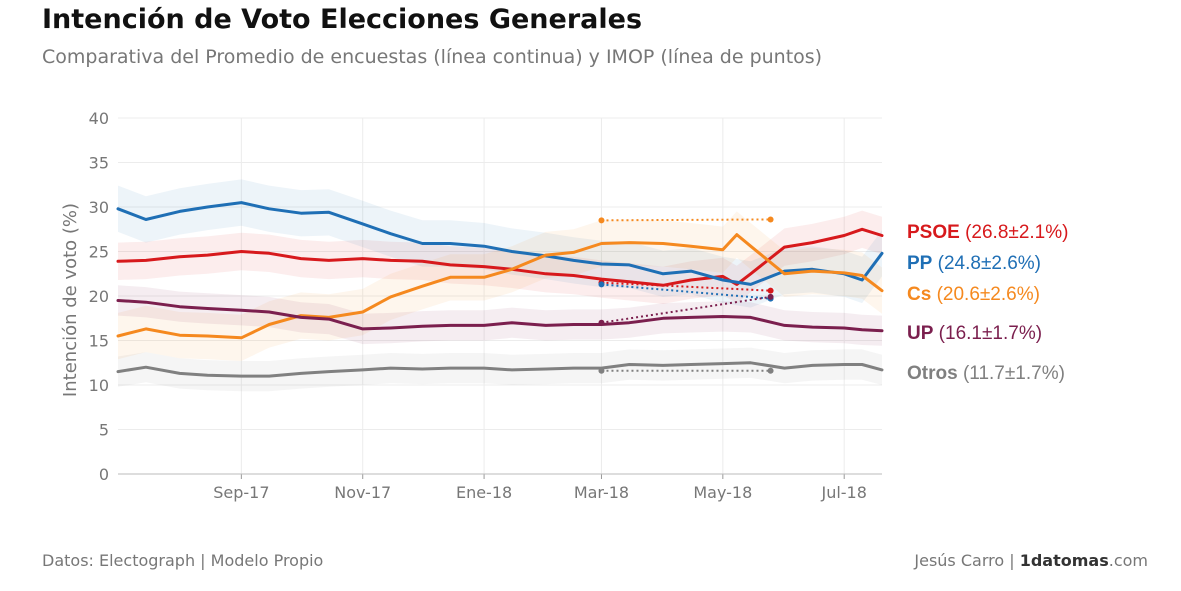  I want to click on imop-line-psoe, so click(686, 286).